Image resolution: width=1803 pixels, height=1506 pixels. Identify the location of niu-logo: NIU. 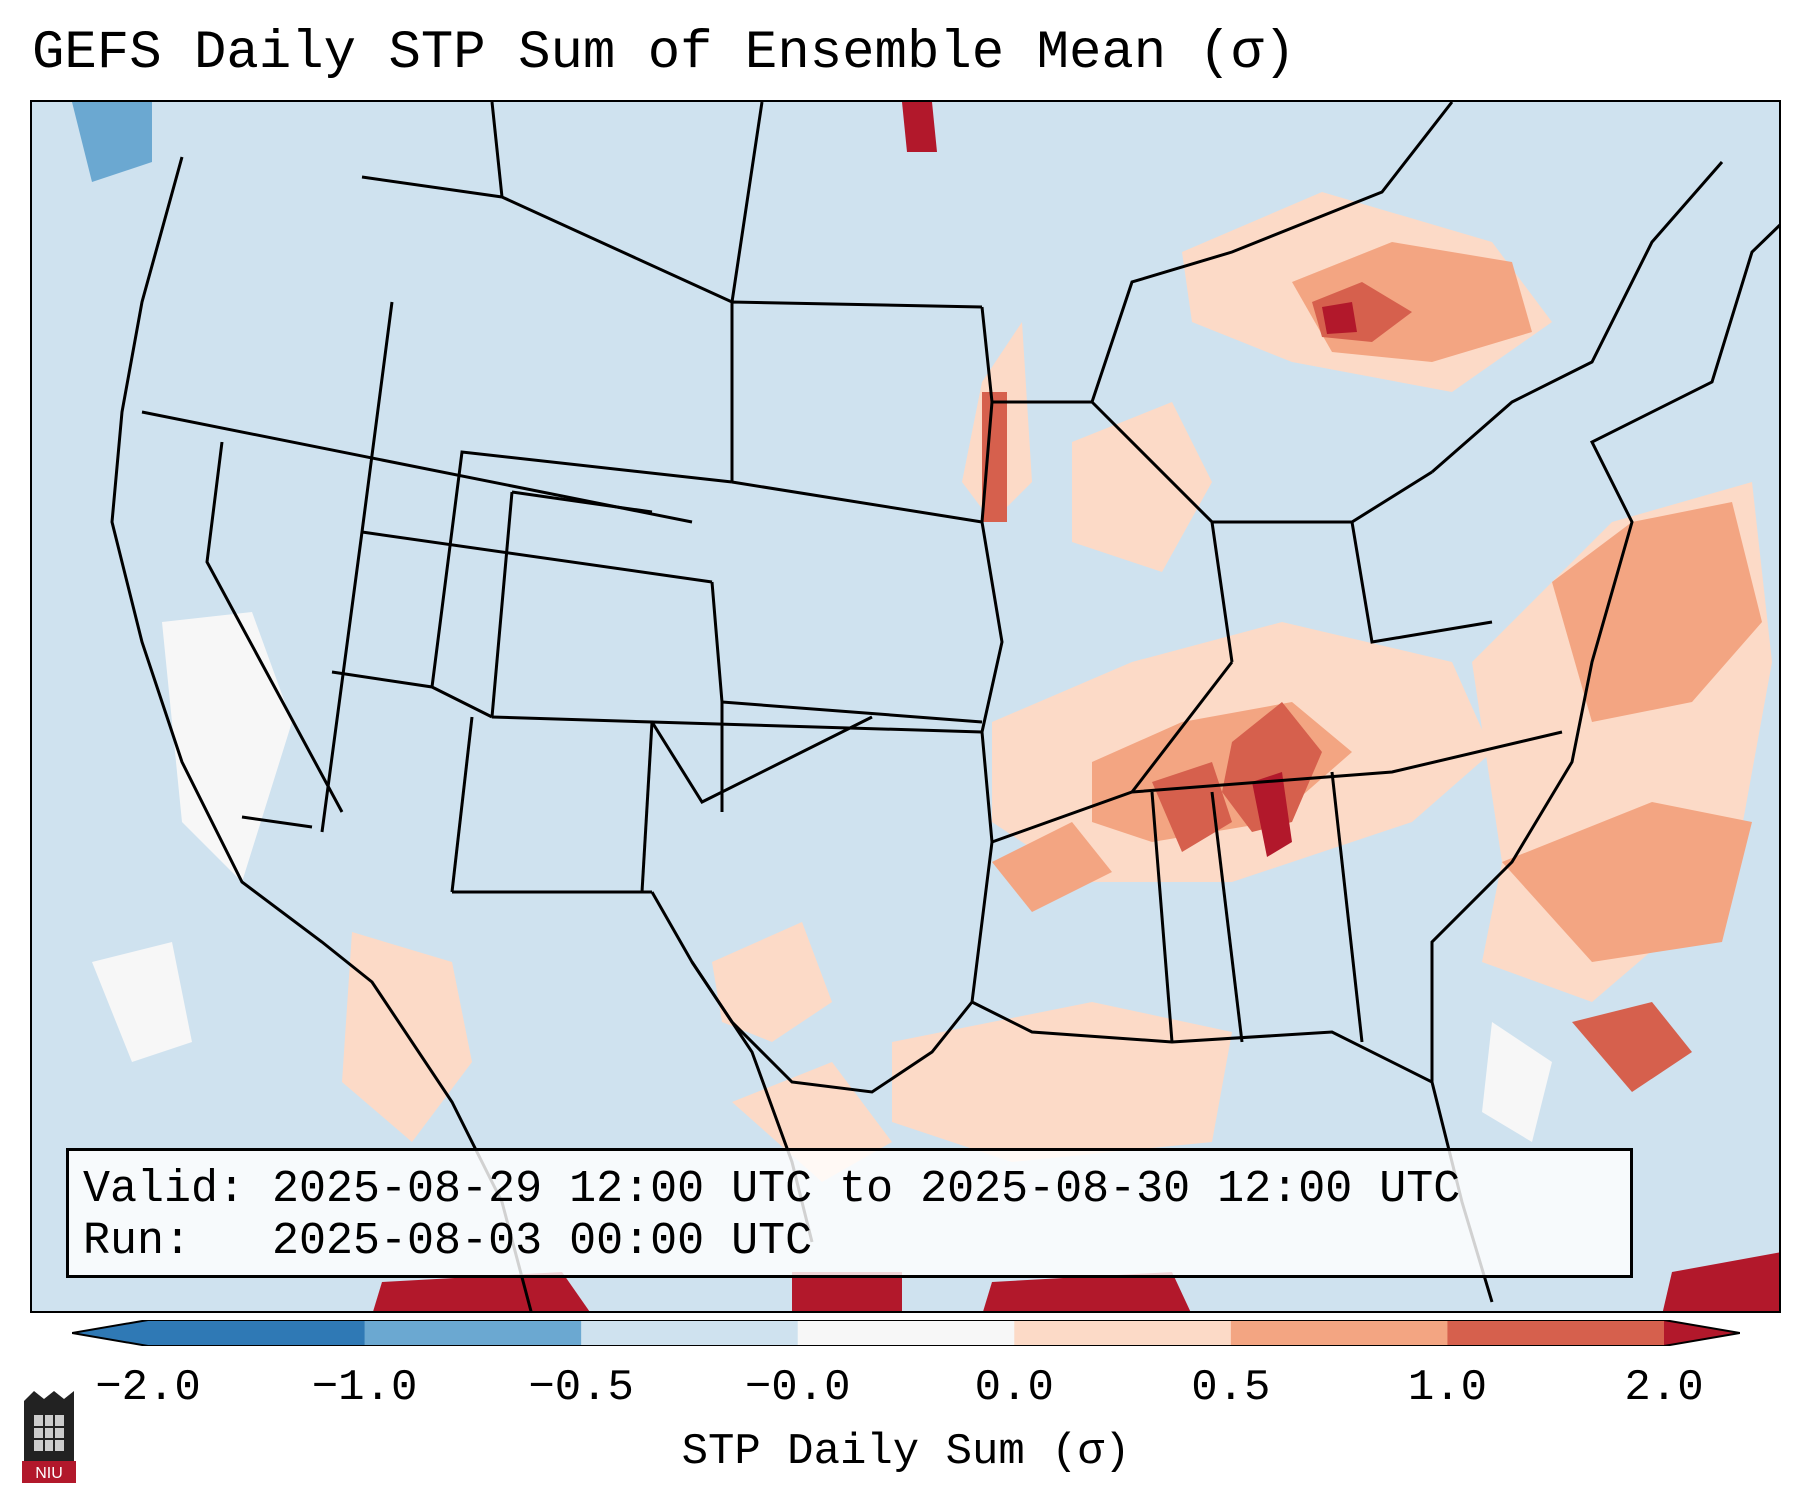
(49, 1437).